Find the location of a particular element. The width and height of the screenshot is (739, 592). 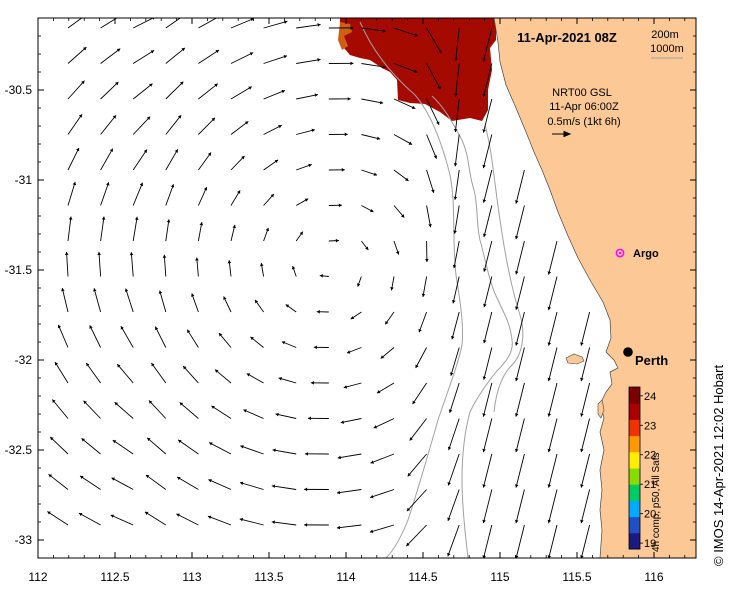

x-tick-label: 113 is located at coordinates (191, 577).